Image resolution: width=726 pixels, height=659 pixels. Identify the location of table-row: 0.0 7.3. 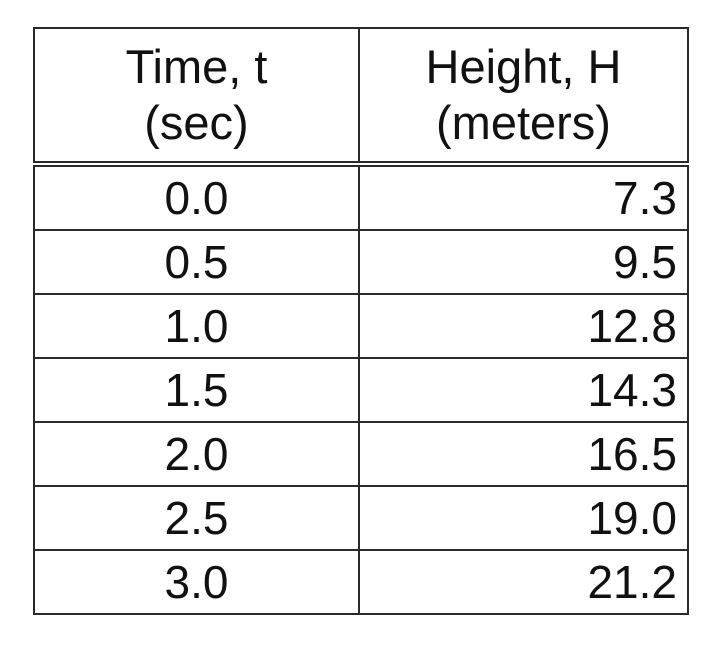
(361, 197).